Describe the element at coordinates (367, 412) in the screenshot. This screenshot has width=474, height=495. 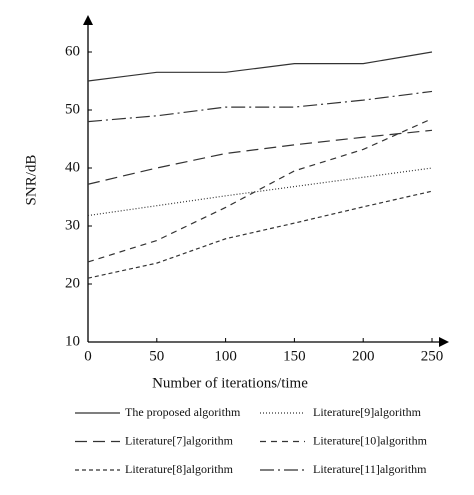
I see `legend-label: Literature[9]algorithm` at that location.